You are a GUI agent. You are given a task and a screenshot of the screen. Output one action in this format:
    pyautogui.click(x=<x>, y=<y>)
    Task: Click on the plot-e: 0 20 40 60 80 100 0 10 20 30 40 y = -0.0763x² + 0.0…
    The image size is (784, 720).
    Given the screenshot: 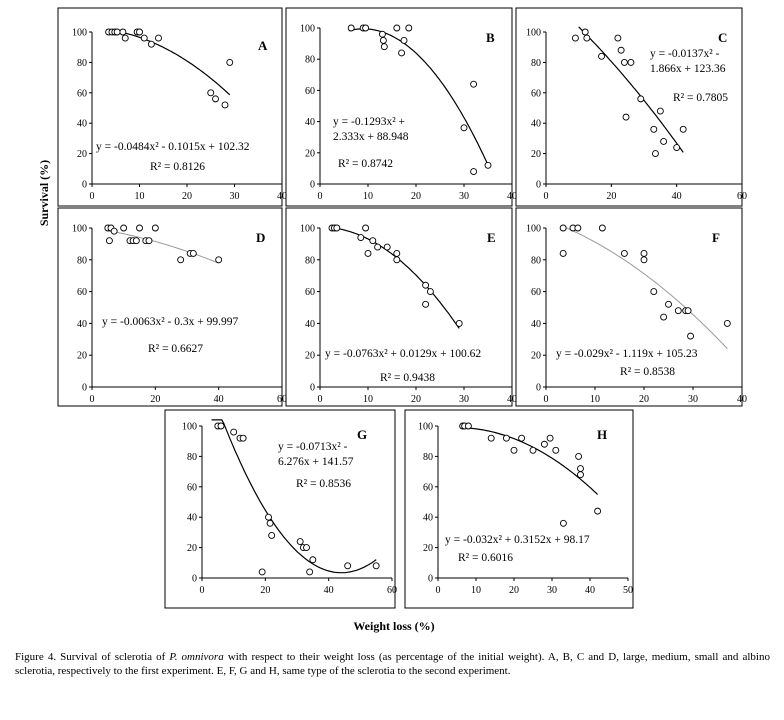 What is the action you would take?
    pyautogui.click(x=408, y=315)
    